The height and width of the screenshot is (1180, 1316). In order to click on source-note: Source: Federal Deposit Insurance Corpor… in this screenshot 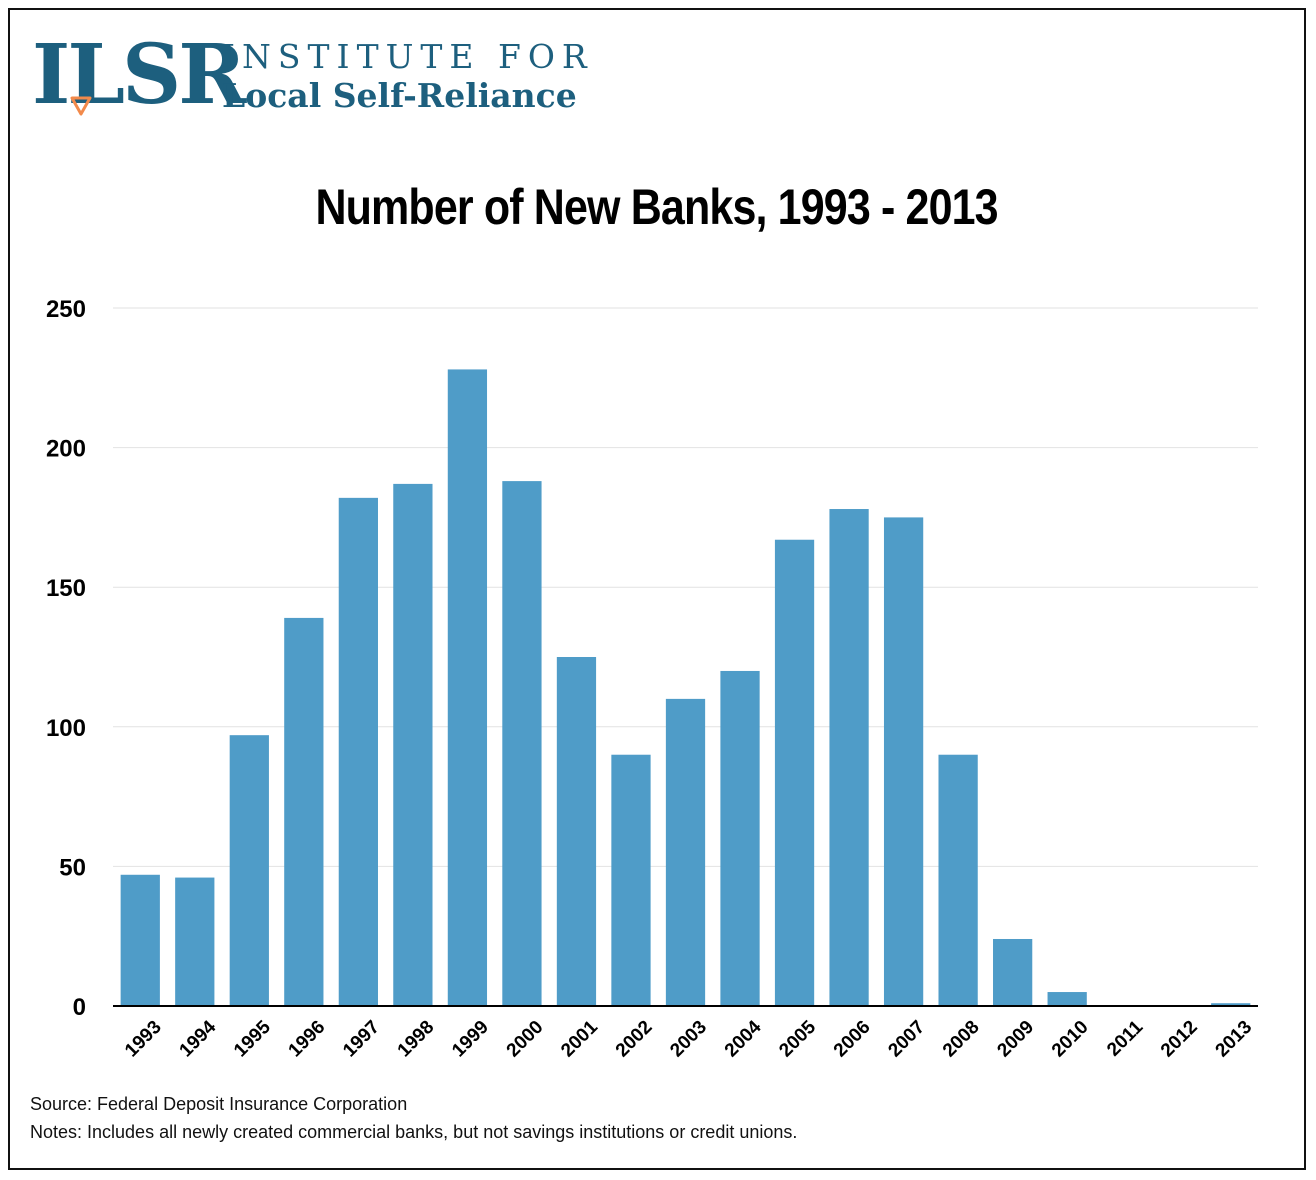, I will do `click(219, 1104)`.